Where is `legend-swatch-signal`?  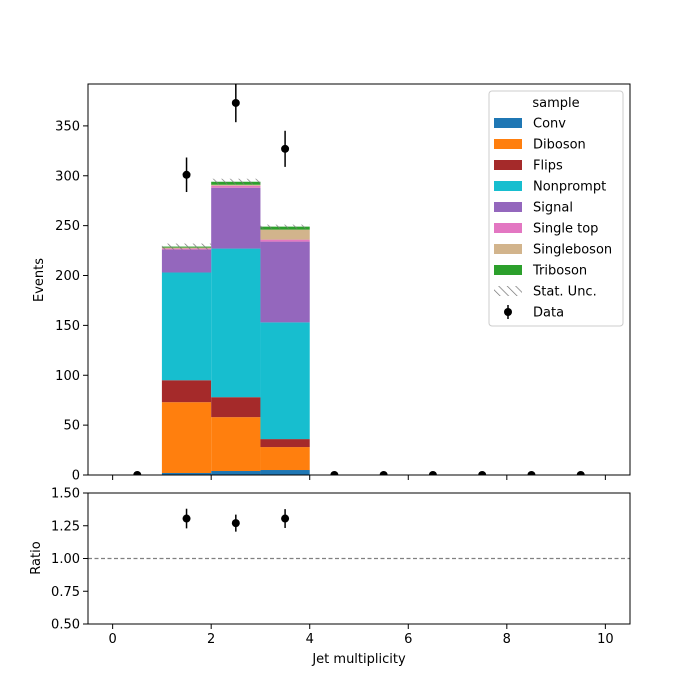
legend-swatch-signal is located at coordinates (508, 207).